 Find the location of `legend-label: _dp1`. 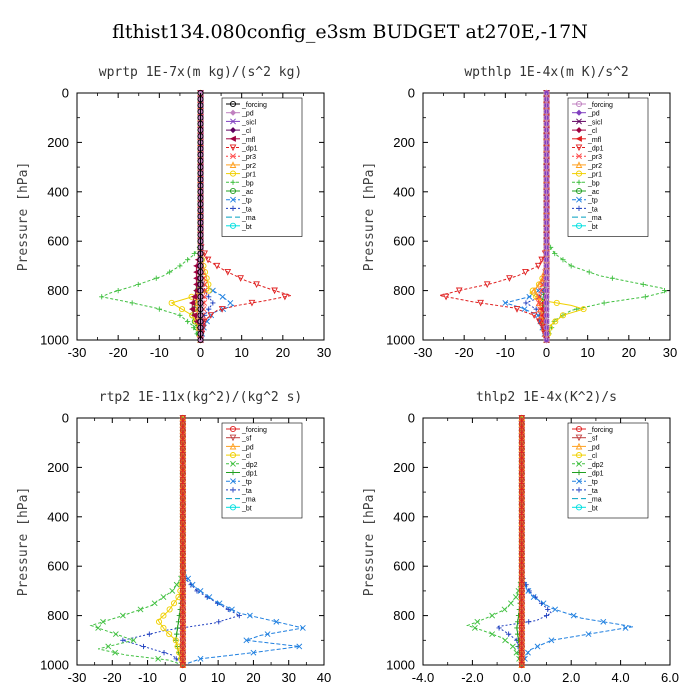

legend-label: _dp1 is located at coordinates (595, 149).